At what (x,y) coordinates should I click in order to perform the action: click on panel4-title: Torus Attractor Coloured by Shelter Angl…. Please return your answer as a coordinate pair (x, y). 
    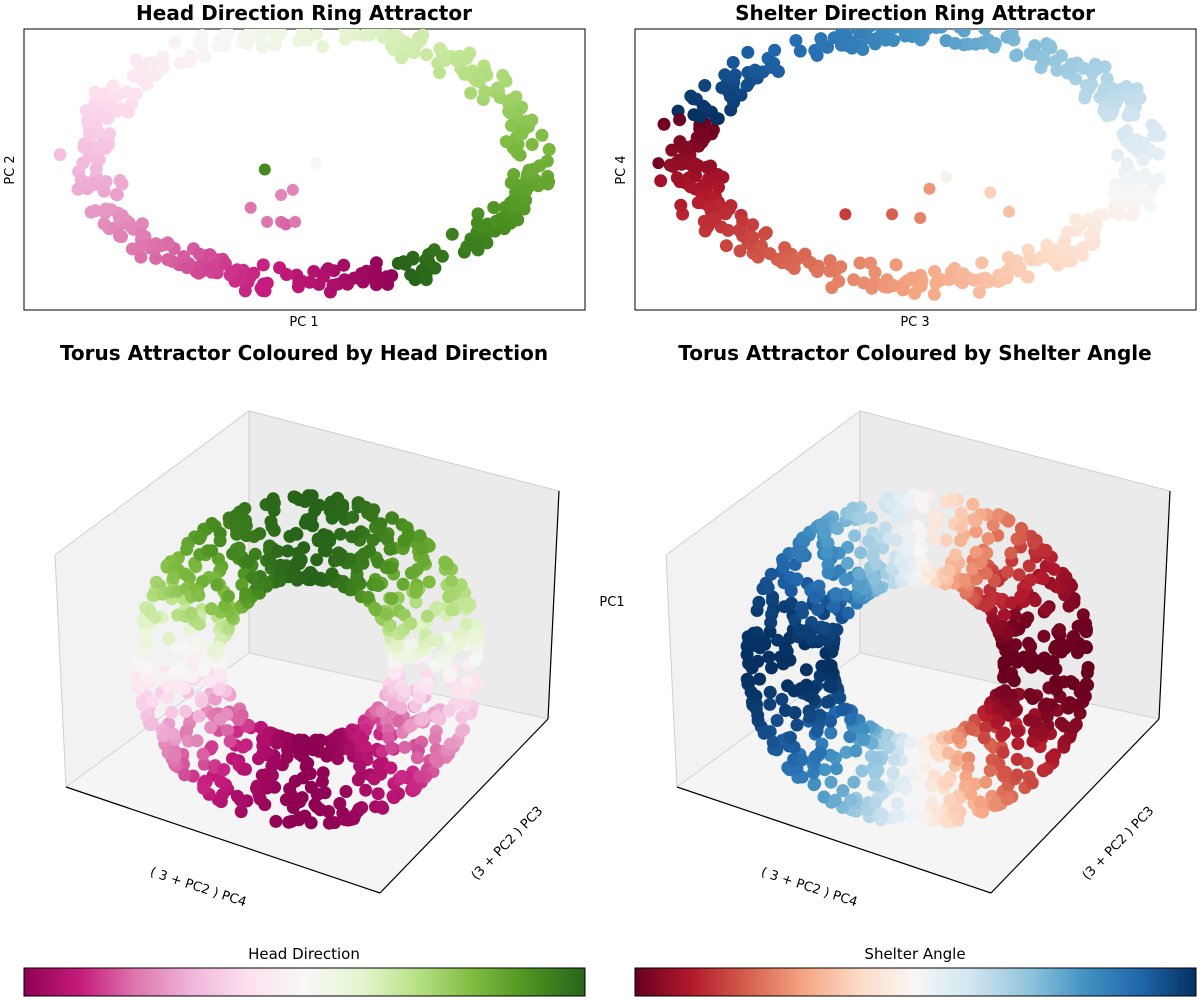
    Looking at the image, I should click on (914, 353).